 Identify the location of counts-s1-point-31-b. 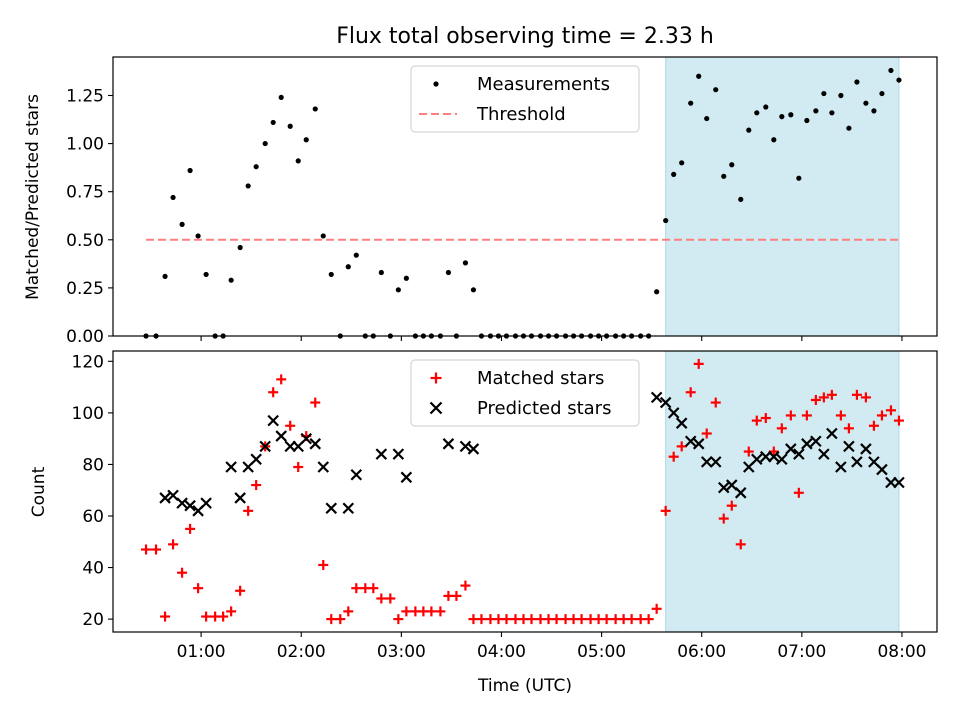
(690, 441).